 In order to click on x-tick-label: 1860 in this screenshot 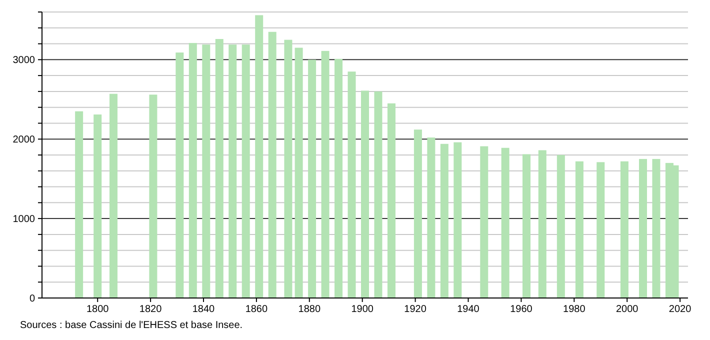, I will do `click(256, 309)`.